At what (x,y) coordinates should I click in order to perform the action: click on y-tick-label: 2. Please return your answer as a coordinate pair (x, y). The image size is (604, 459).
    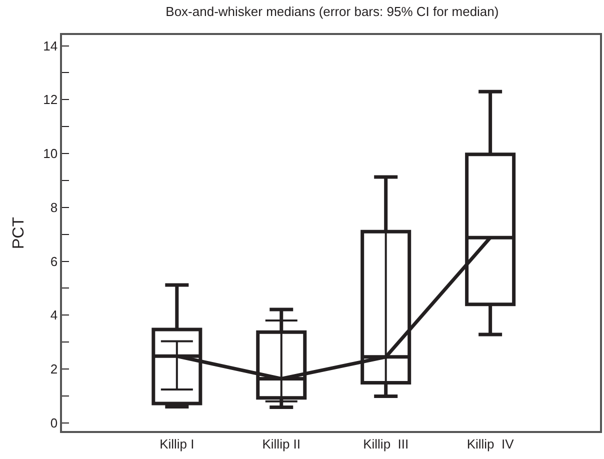
    Looking at the image, I should click on (54, 369).